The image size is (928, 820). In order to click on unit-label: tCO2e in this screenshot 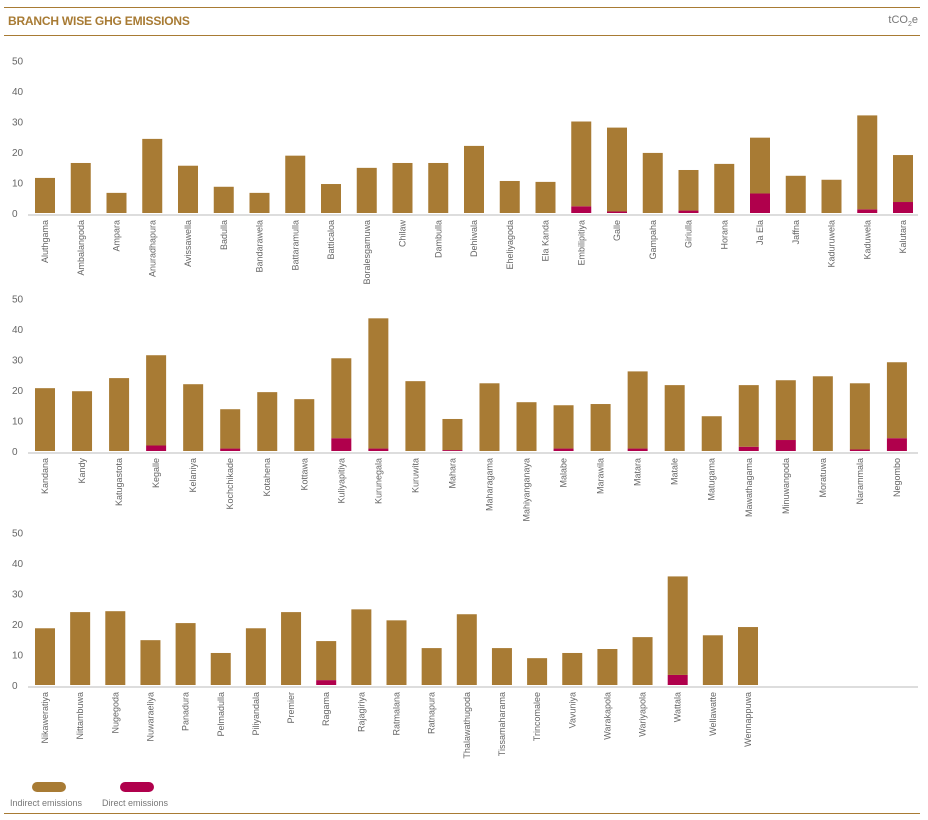, I will do `click(903, 21)`.